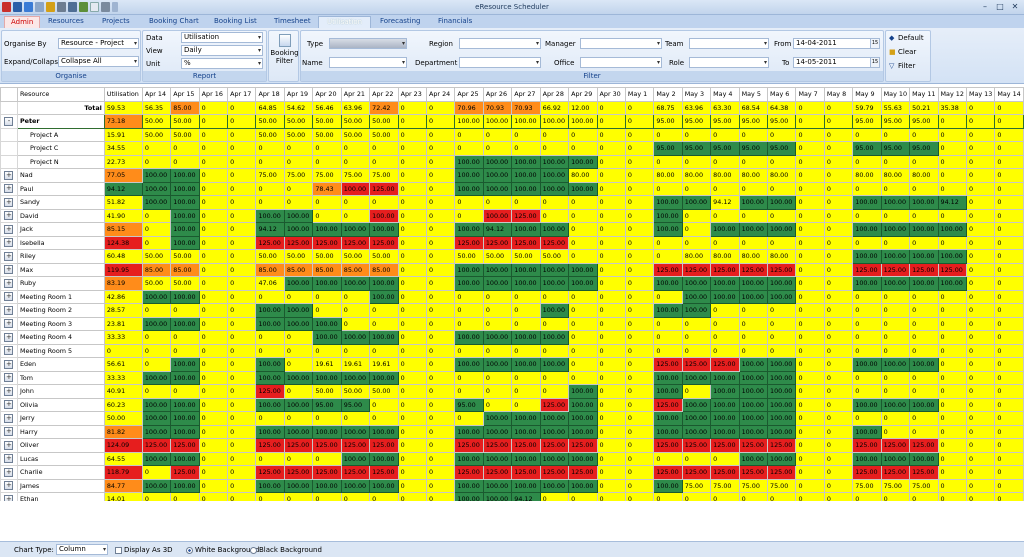 The image size is (1024, 557). Describe the element at coordinates (838, 94) in the screenshot. I see `header-date: May 8` at that location.